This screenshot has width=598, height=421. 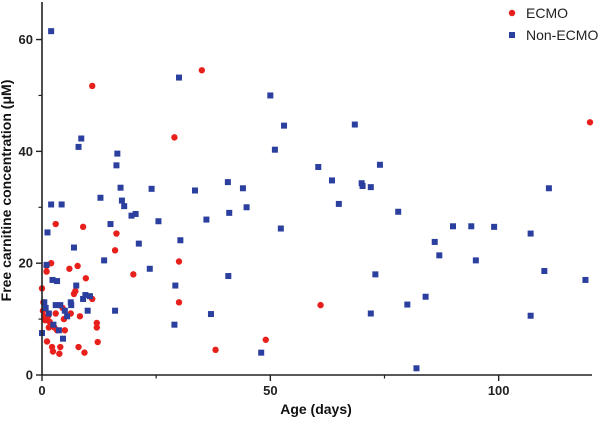 I want to click on legend-label: Non-ECMO, so click(x=562, y=35).